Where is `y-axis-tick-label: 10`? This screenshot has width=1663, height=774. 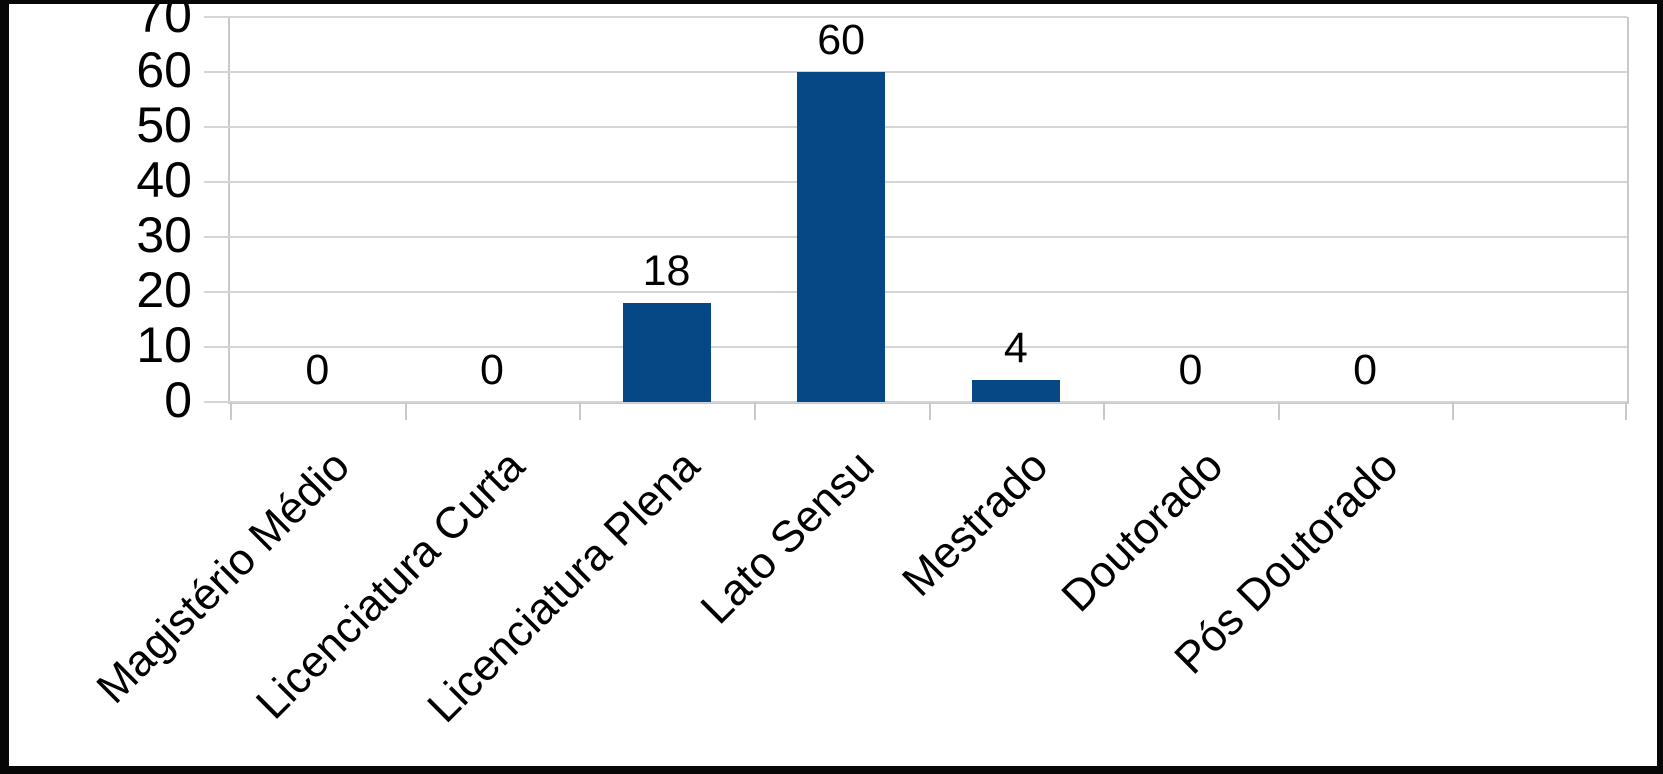 y-axis-tick-label: 10 is located at coordinates (164, 345).